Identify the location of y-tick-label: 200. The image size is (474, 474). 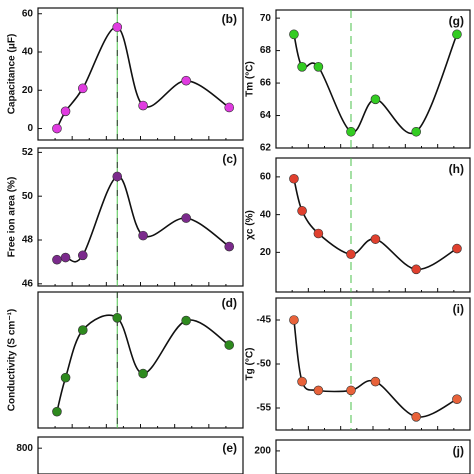
(262, 451).